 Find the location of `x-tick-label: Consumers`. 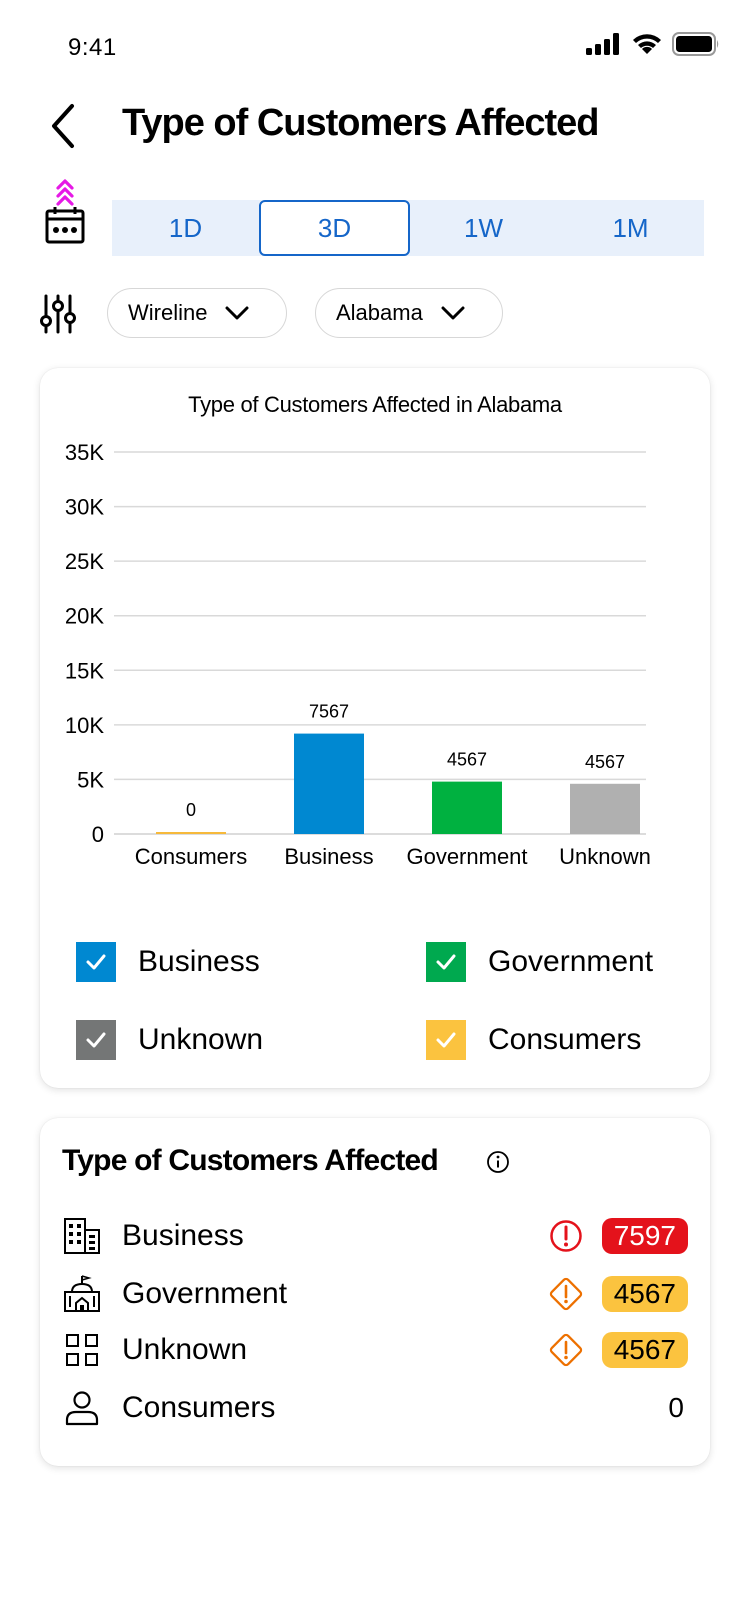

x-tick-label: Consumers is located at coordinates (191, 856).